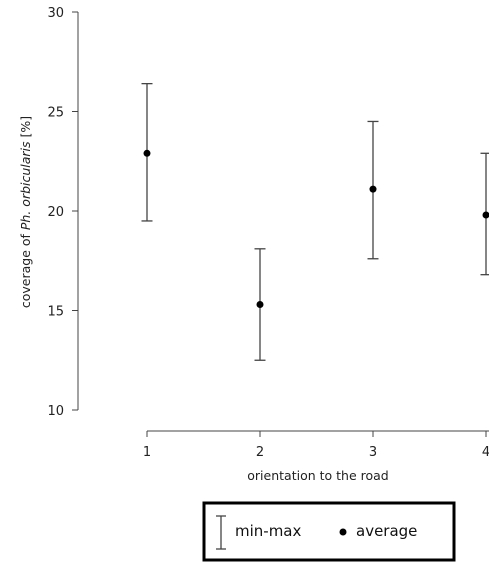  Describe the element at coordinates (317, 475) in the screenshot. I see `x-axis-title: orientation to the road` at that location.